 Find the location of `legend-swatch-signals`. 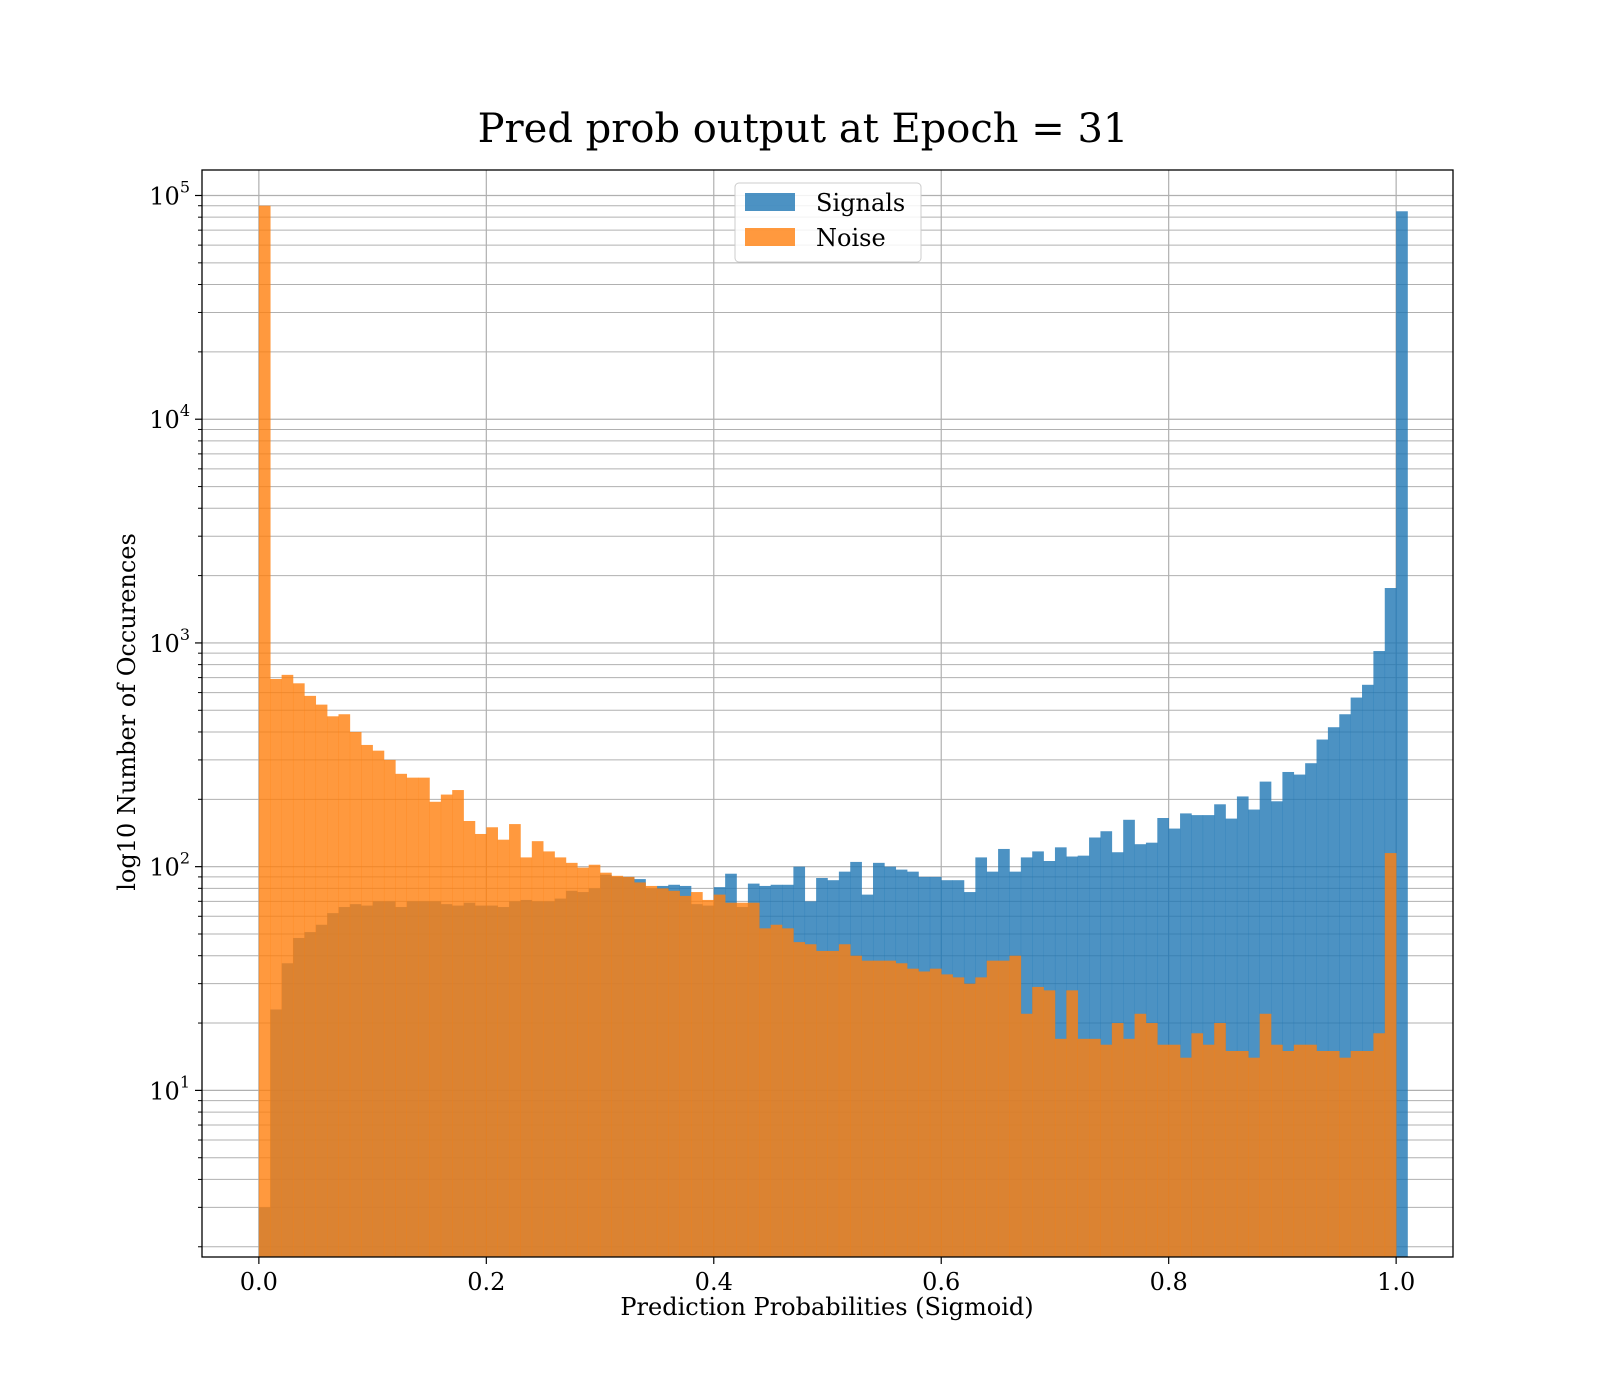

legend-swatch-signals is located at coordinates (770, 202).